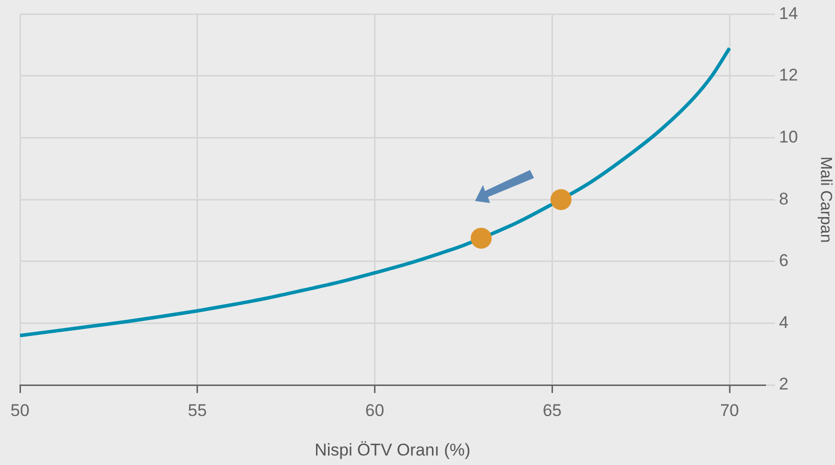 This screenshot has width=835, height=465. I want to click on y-tick-label: 6, so click(783, 260).